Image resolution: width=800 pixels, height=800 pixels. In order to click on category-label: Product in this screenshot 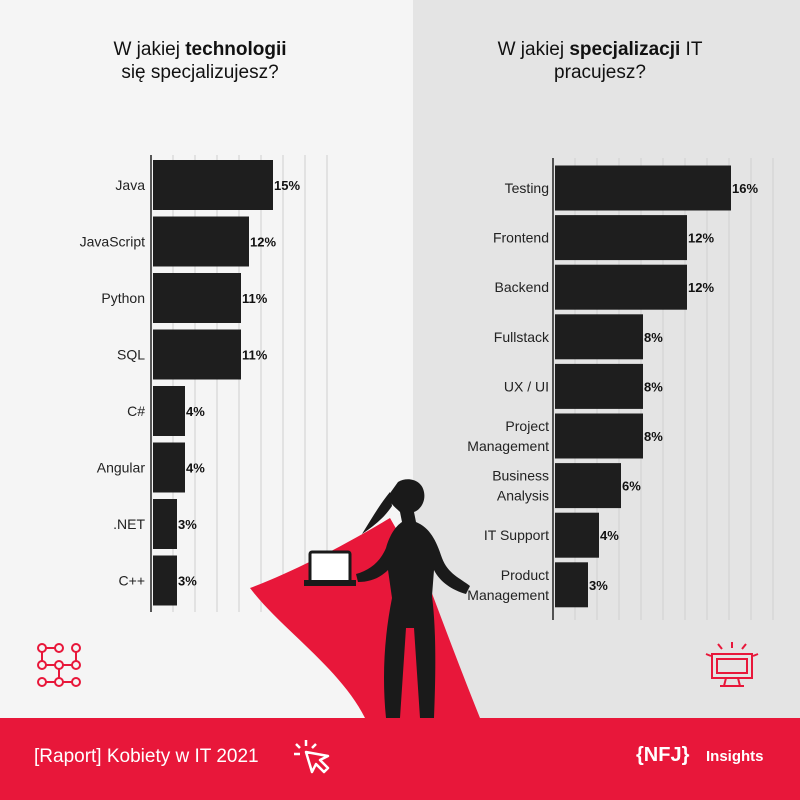, I will do `click(525, 575)`.